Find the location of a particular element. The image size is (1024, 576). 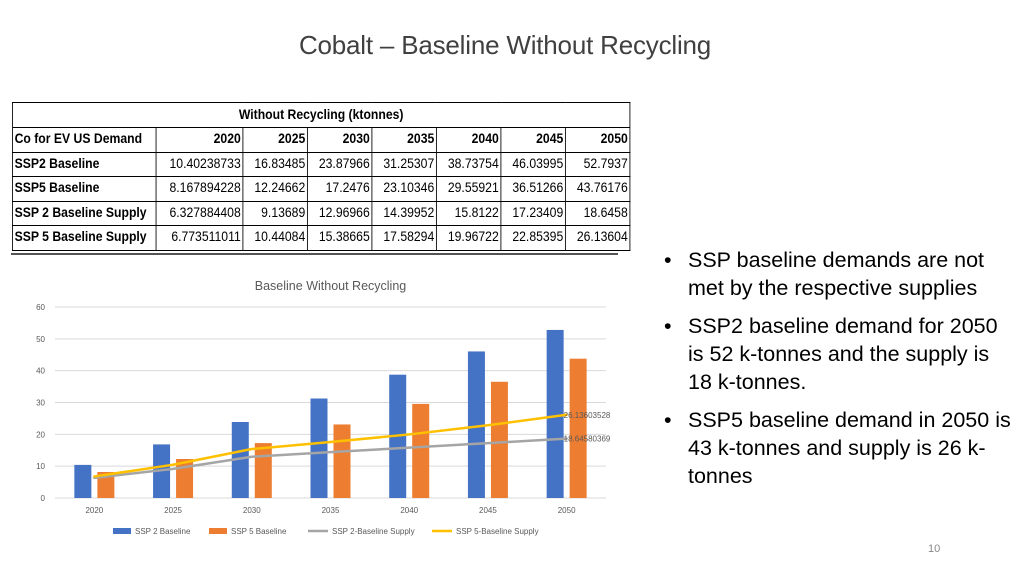

y-tick-label: 50 is located at coordinates (40, 339).